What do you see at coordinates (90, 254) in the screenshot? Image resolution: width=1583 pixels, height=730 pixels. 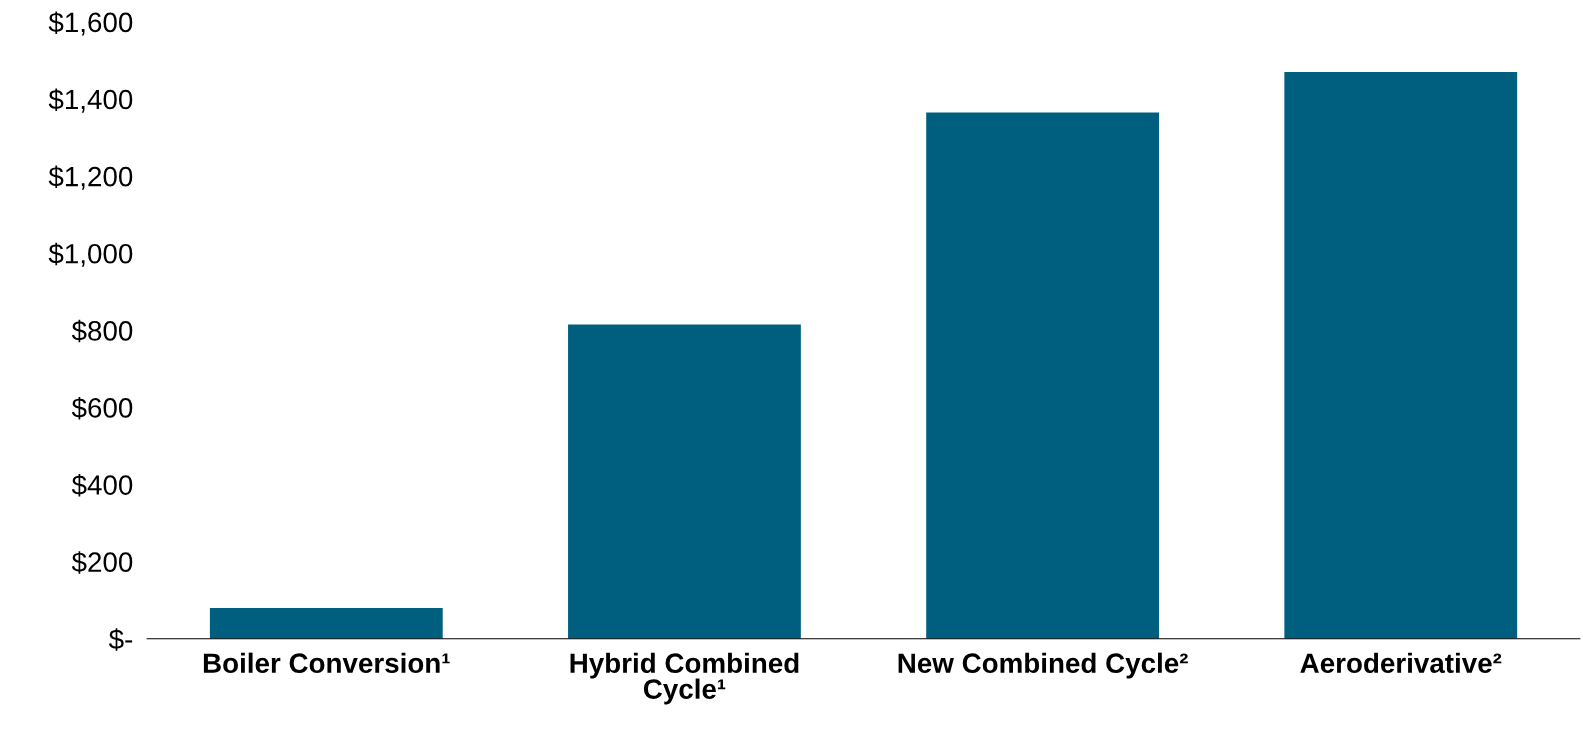 I see `y-tick-label: $1,000` at bounding box center [90, 254].